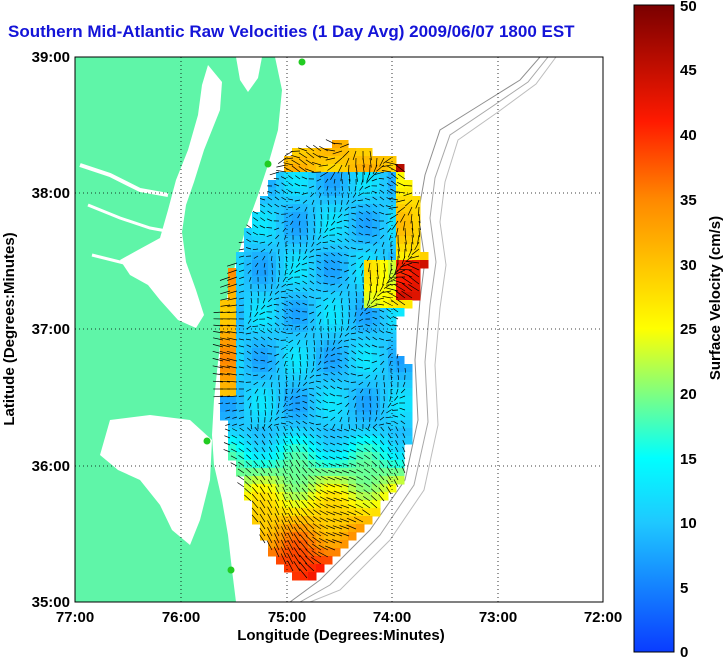 The height and width of the screenshot is (659, 724). Describe the element at coordinates (302, 62) in the screenshot. I see `radar-station-marker` at that location.